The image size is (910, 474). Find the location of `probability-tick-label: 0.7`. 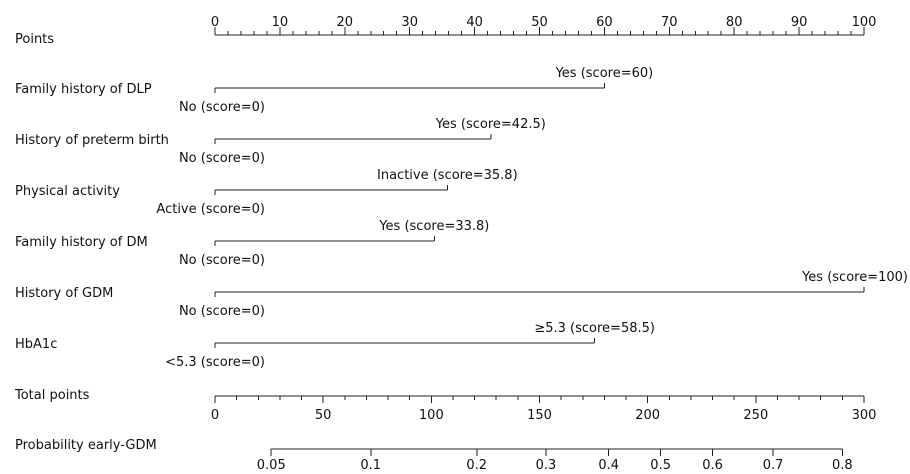

probability-tick-label: 0.7 is located at coordinates (773, 465).